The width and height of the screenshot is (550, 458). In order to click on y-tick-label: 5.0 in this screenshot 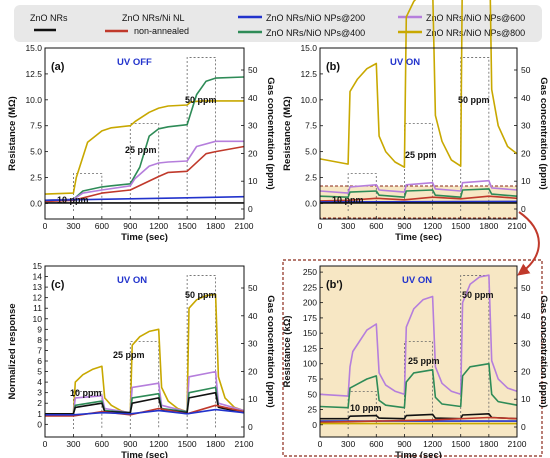, I will do `click(311, 152)`.